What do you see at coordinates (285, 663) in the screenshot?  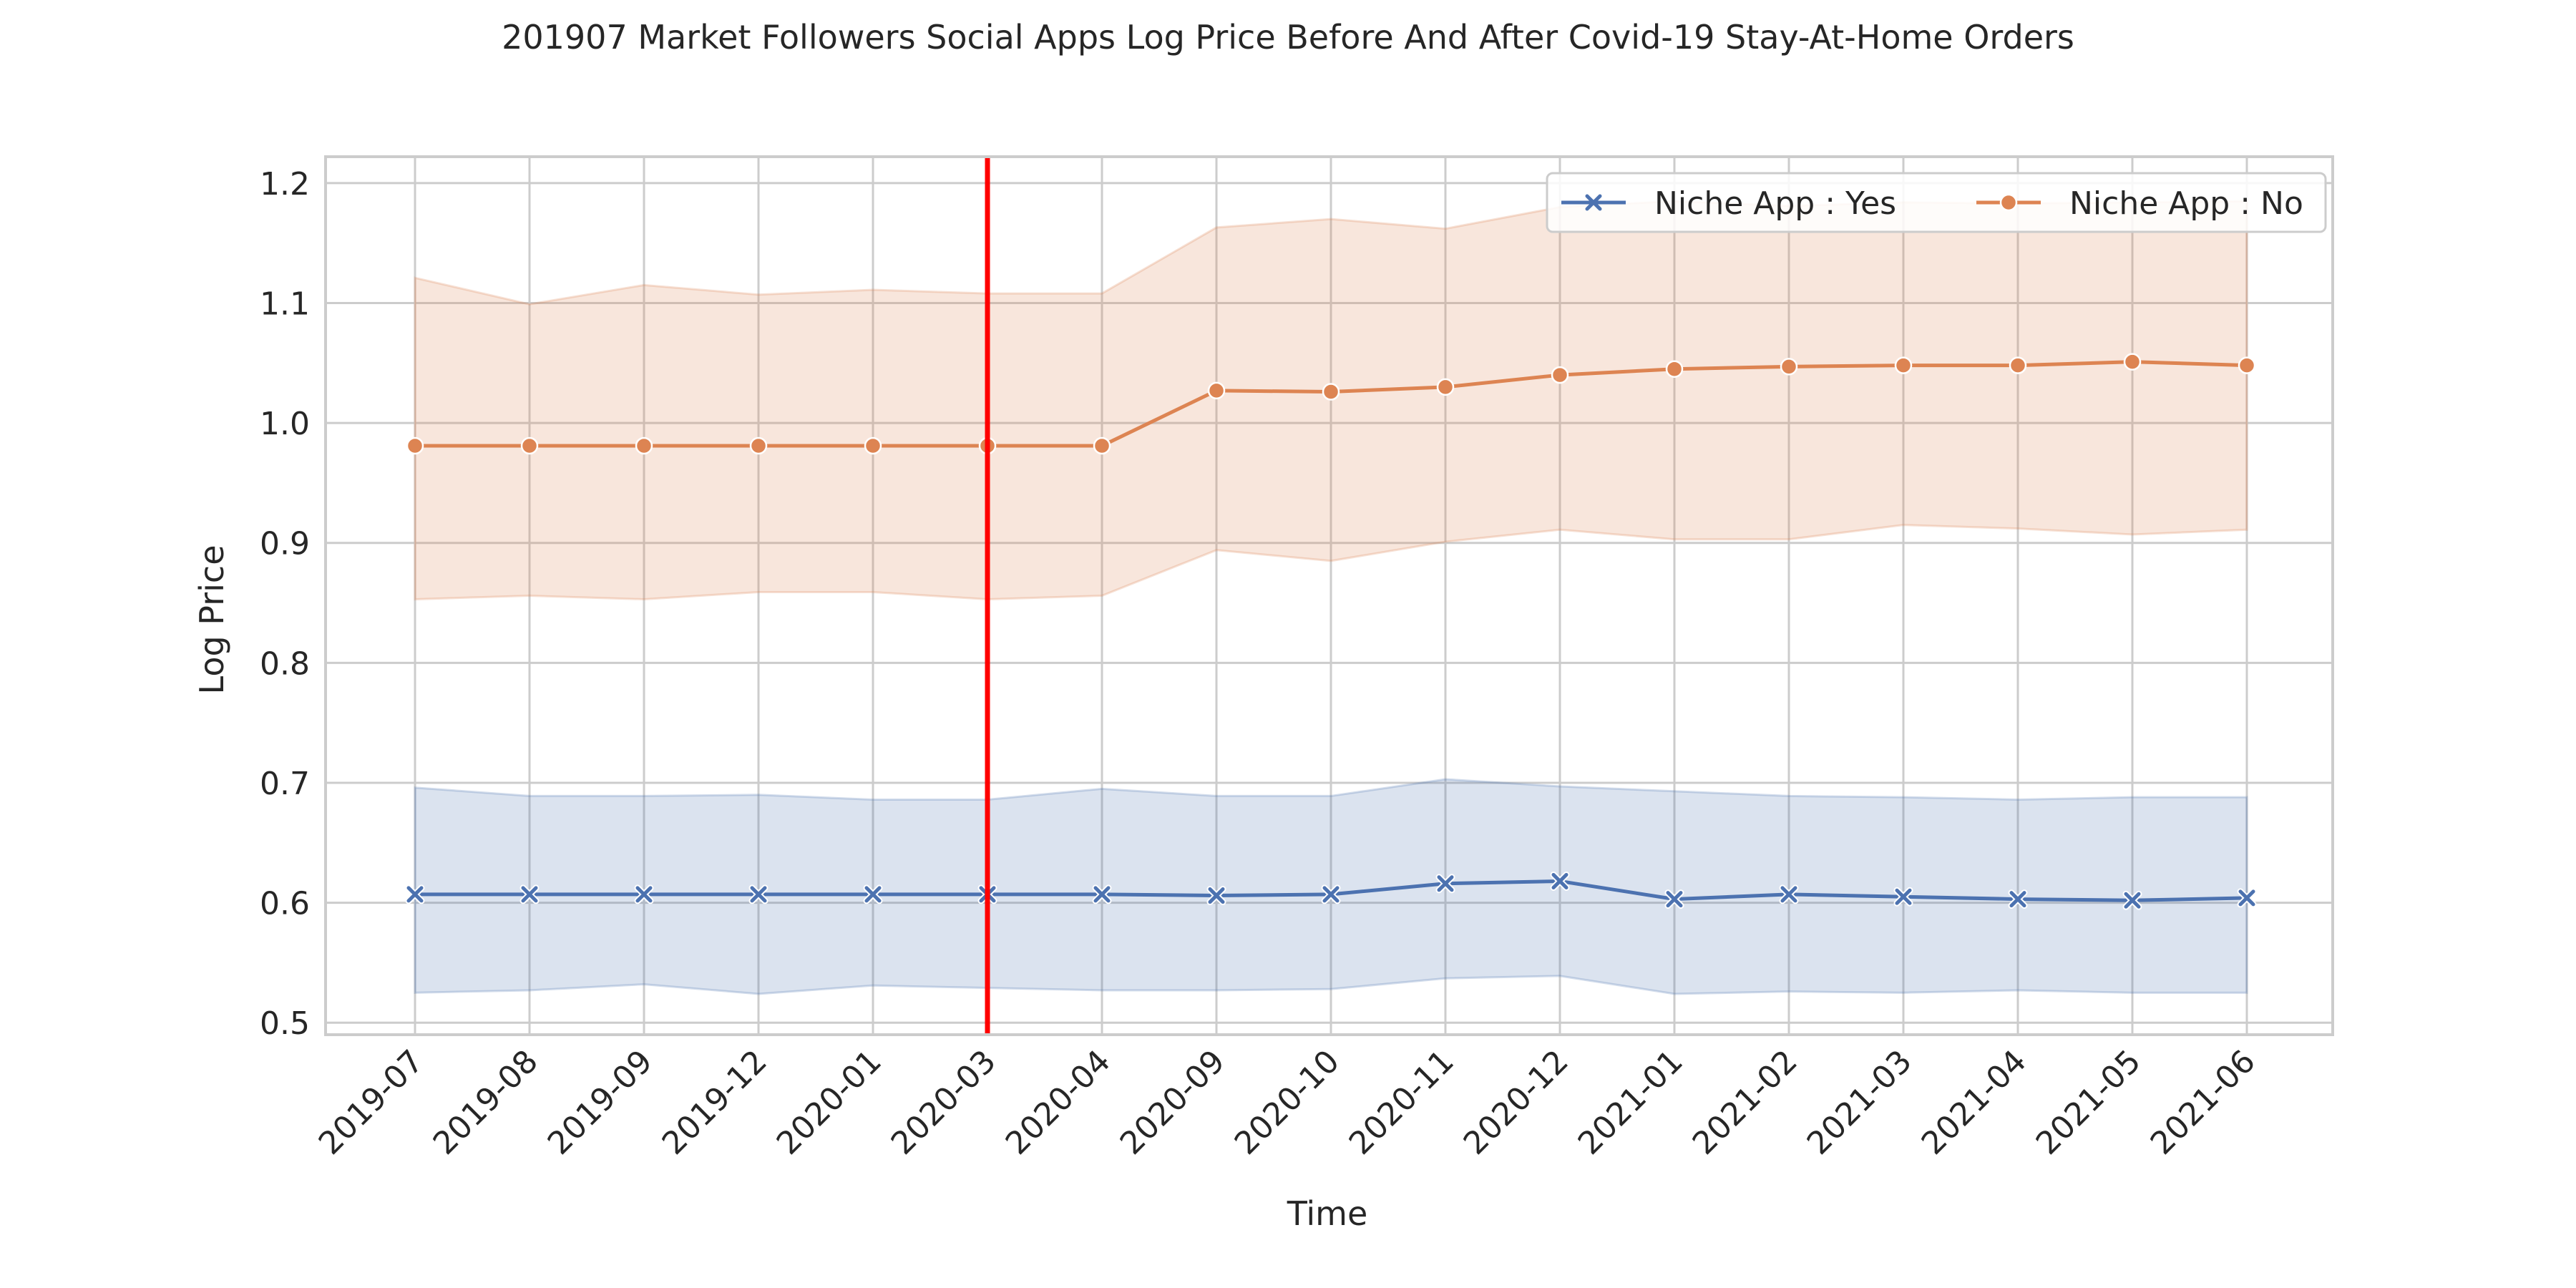 I see `y-tick-label: 0.8` at bounding box center [285, 663].